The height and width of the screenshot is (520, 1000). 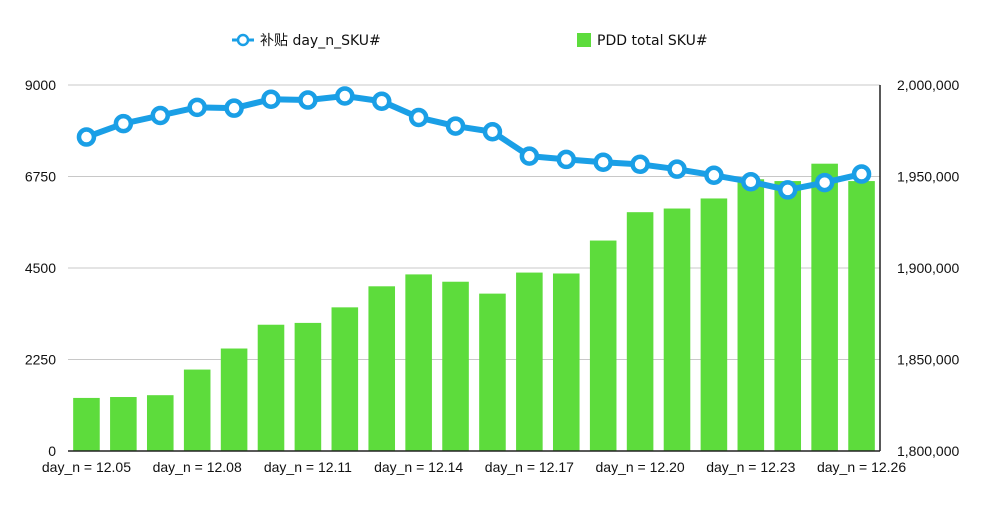 What do you see at coordinates (40, 85) in the screenshot?
I see `left-tick-label: 9000` at bounding box center [40, 85].